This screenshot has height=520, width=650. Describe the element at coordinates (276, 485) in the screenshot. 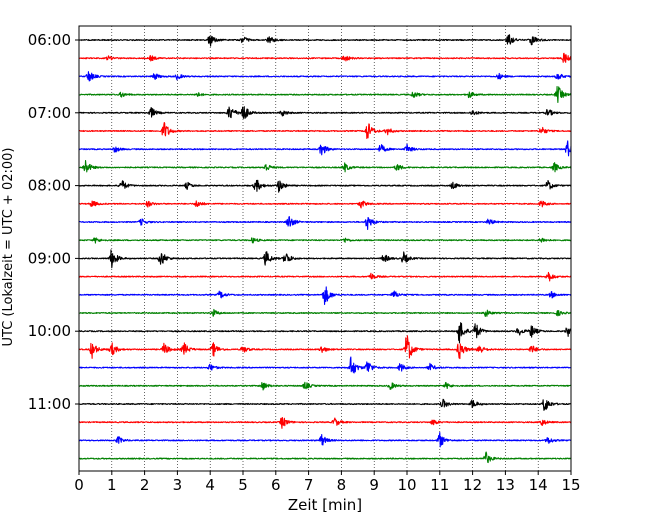

I see `x-tick-label: 6` at that location.